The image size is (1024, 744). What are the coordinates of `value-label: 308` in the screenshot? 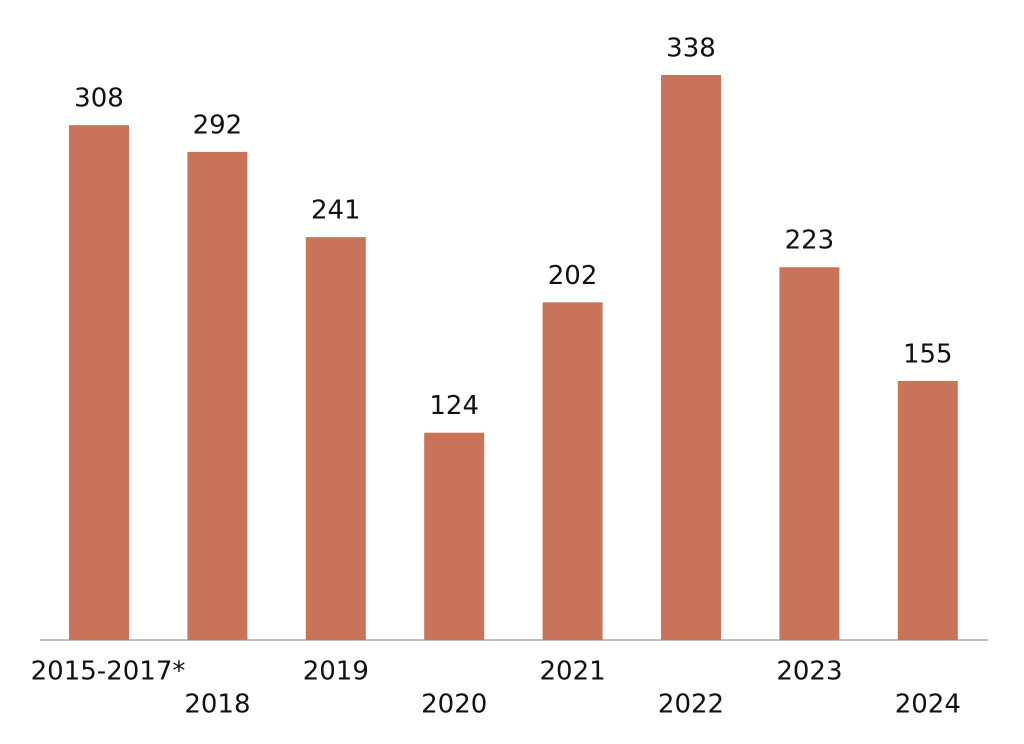 It's located at (99, 99).